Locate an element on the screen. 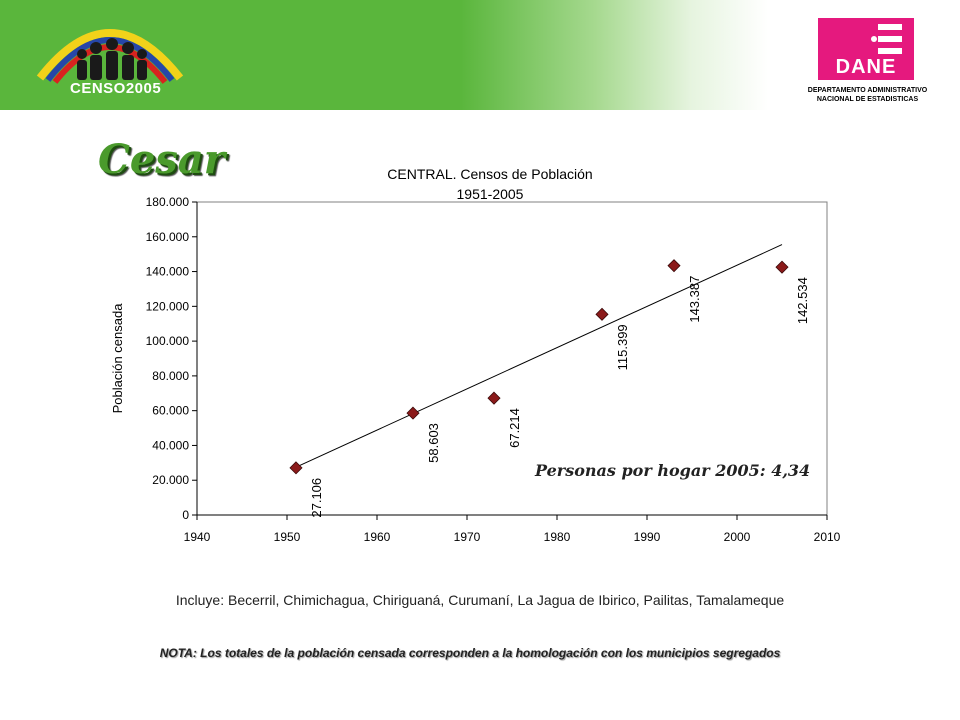 The image size is (960, 720). data-label: 67.214 is located at coordinates (514, 428).